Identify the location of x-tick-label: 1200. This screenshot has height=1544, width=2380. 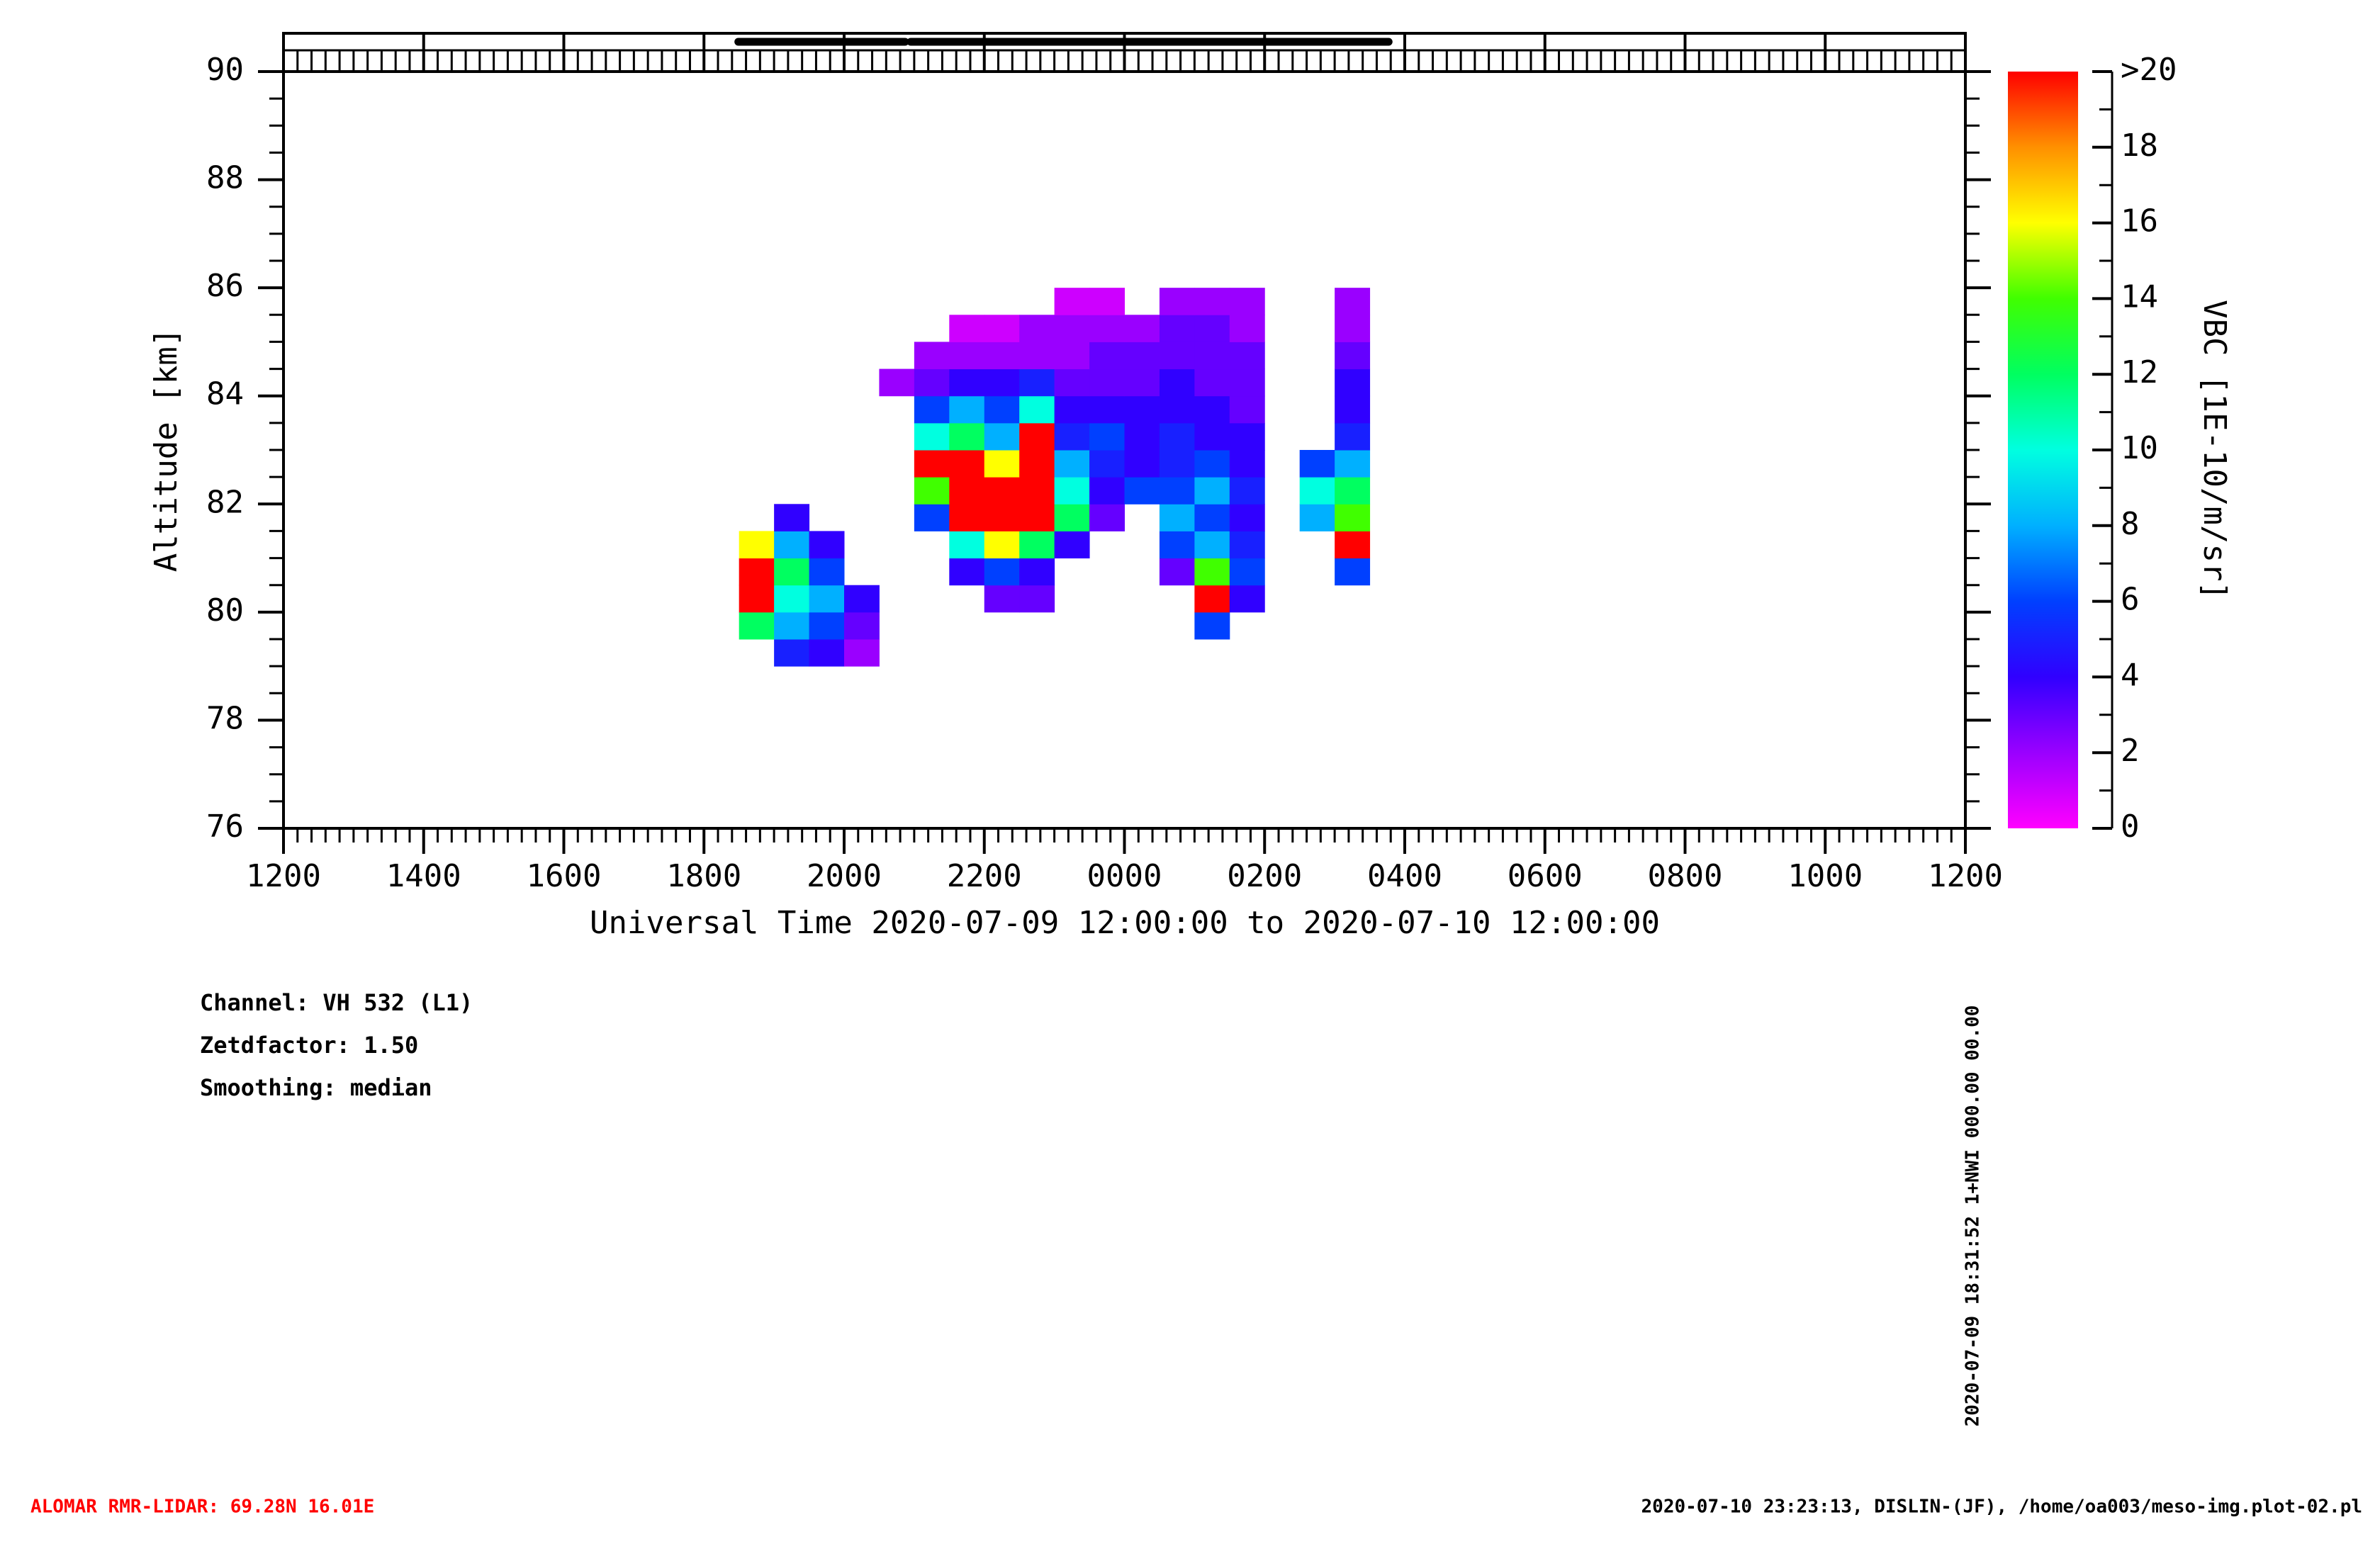
(1966, 876).